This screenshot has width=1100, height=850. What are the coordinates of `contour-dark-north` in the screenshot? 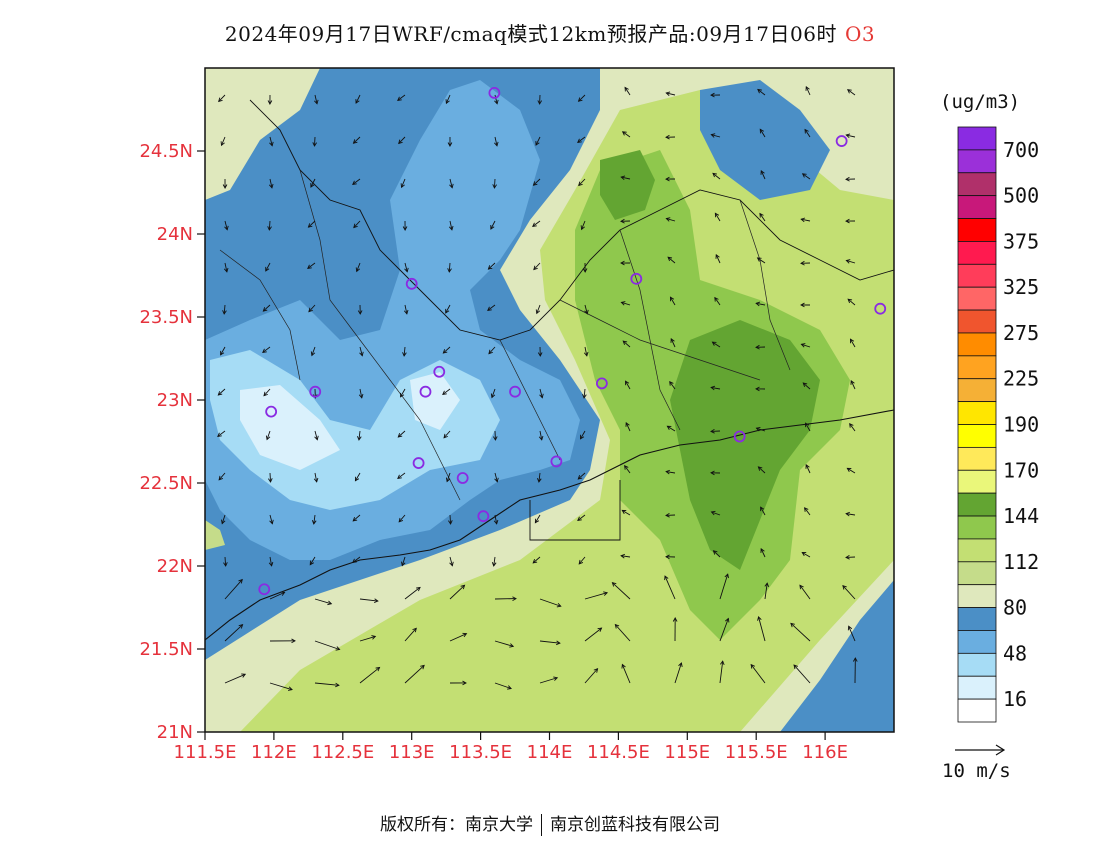 It's located at (627, 185).